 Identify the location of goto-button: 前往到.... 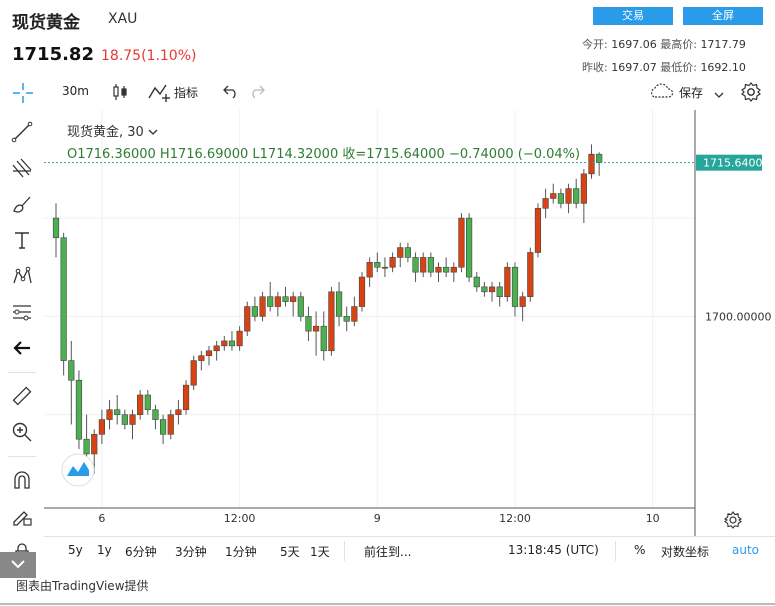
(388, 552).